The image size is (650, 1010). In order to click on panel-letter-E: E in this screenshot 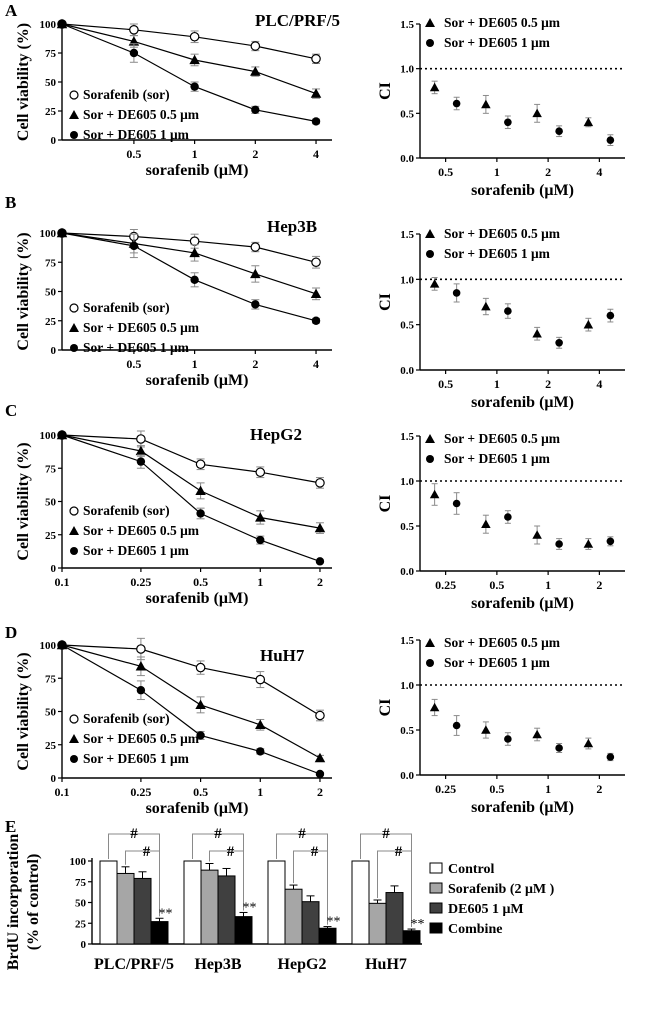, I will do `click(10, 826)`.